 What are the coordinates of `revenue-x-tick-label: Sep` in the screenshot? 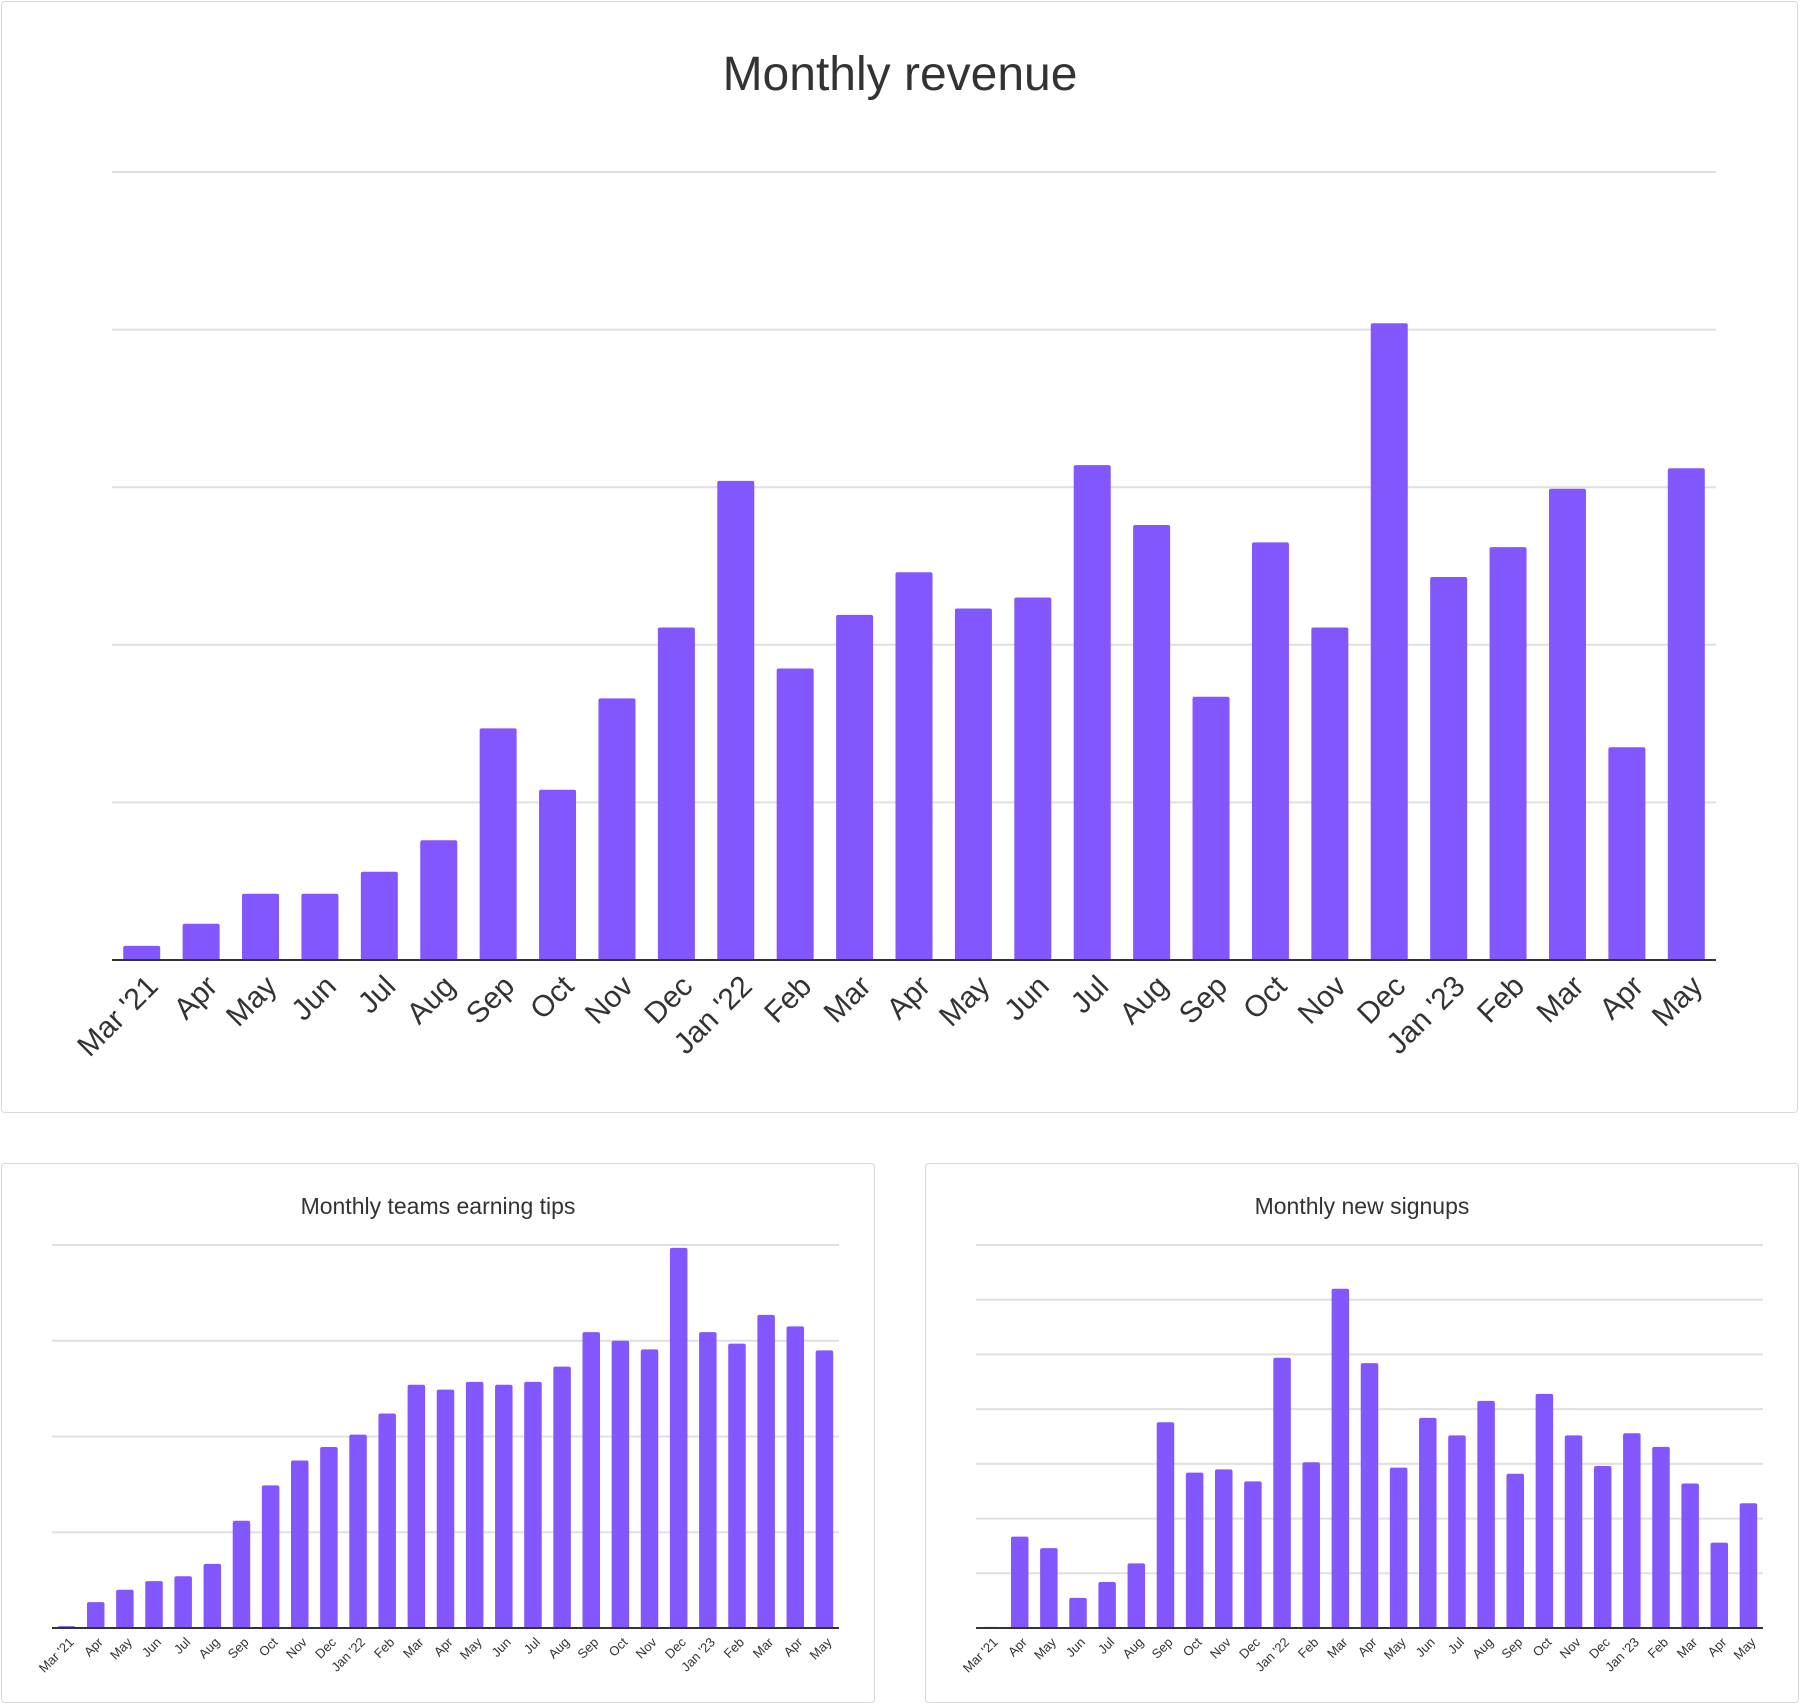 It's located at (1203, 1000).